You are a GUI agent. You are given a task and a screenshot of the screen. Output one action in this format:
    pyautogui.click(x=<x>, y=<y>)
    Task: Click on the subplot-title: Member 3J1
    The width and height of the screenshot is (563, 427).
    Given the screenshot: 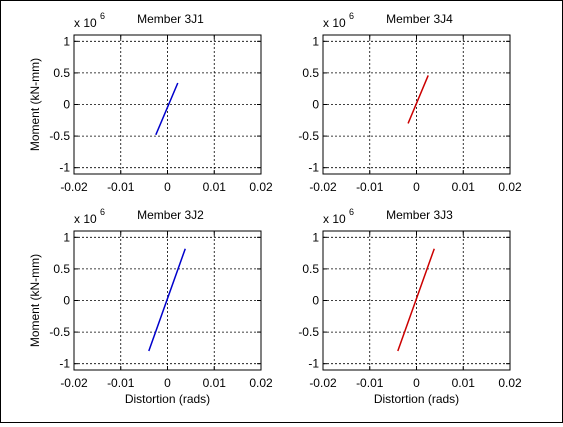 What is the action you would take?
    pyautogui.click(x=170, y=19)
    